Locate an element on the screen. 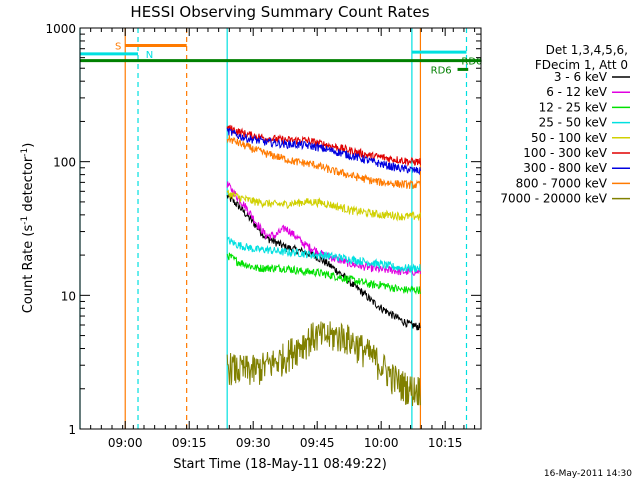 The width and height of the screenshot is (640, 480). y-axis-label-part: detector is located at coordinates (28, 186).